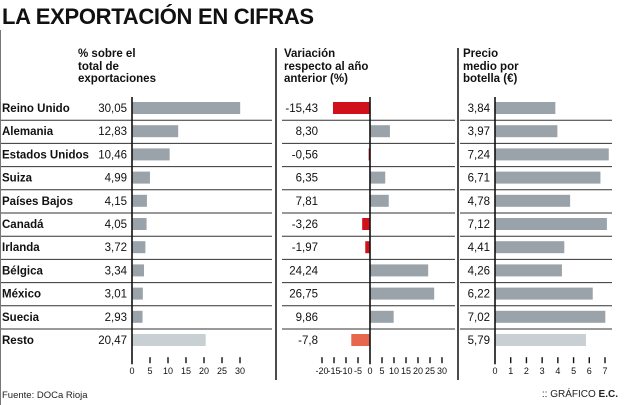  I want to click on value-label: 8,30, so click(307, 132).